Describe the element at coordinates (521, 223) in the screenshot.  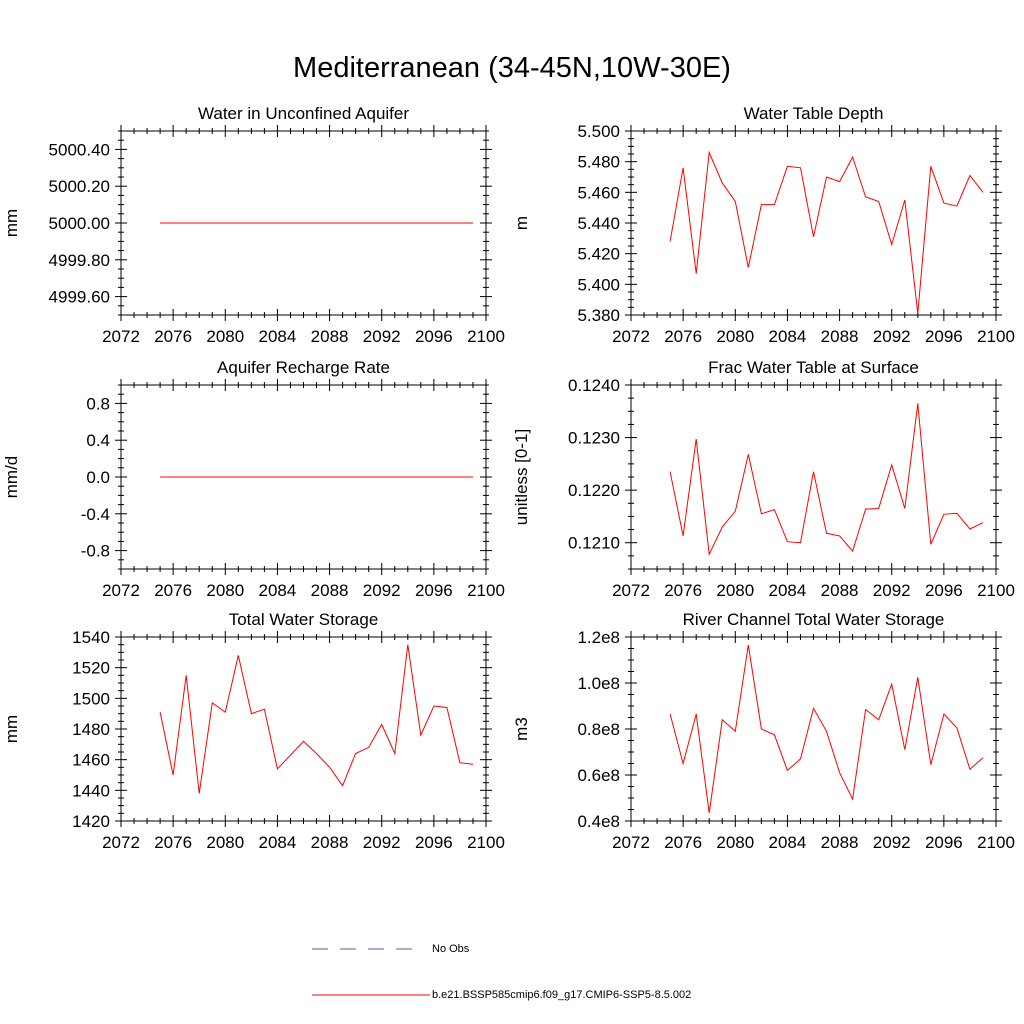
I see `y-axis-label: m` at that location.